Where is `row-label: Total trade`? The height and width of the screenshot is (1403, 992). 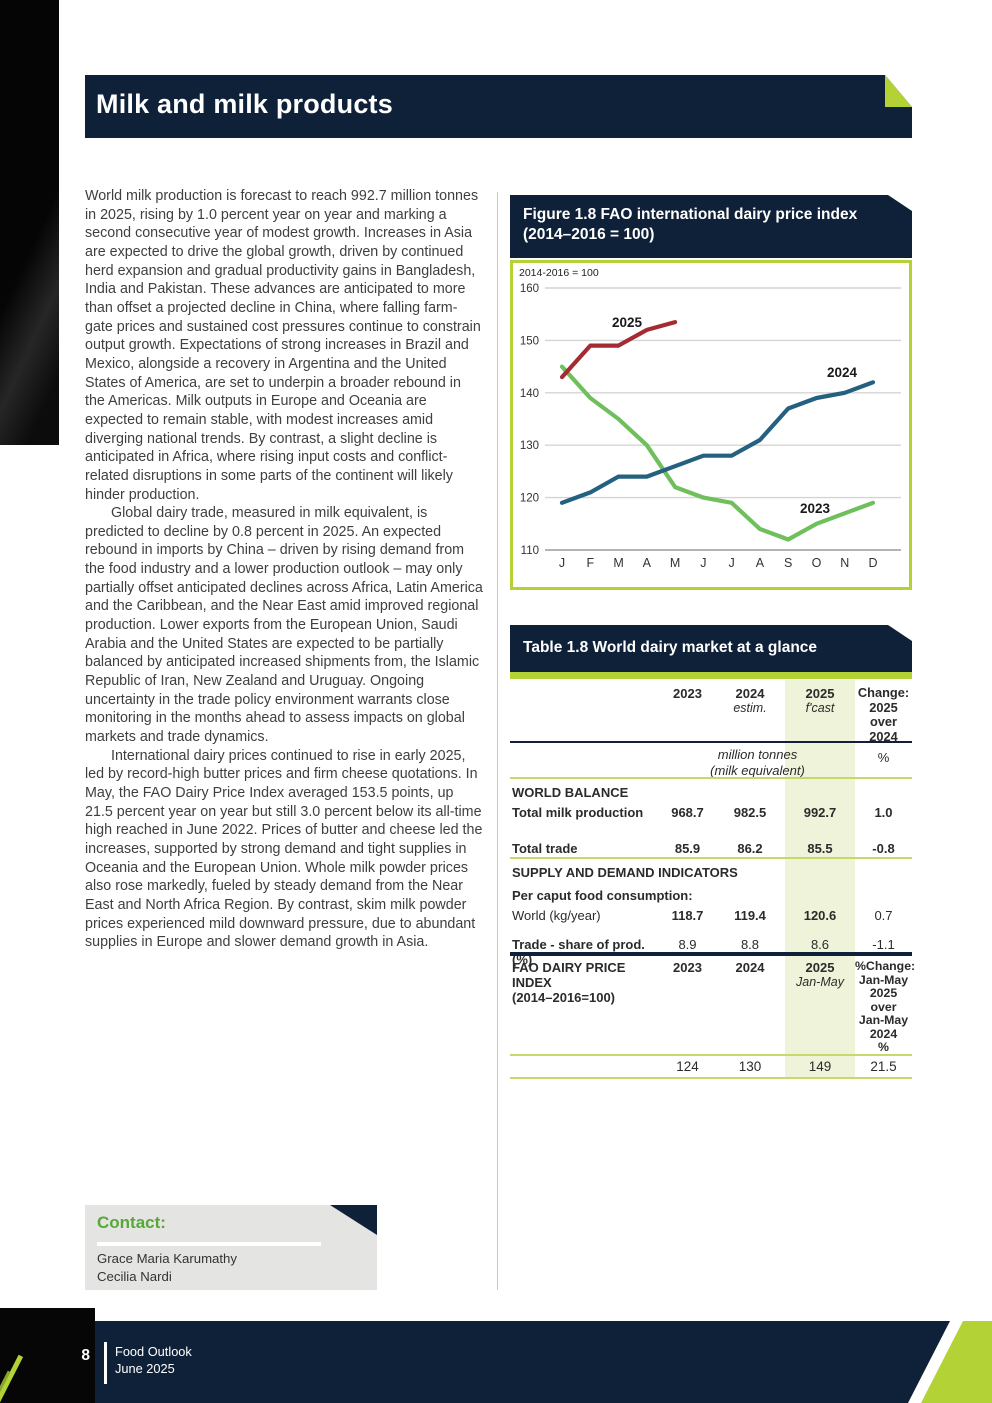 row-label: Total trade is located at coordinates (545, 848).